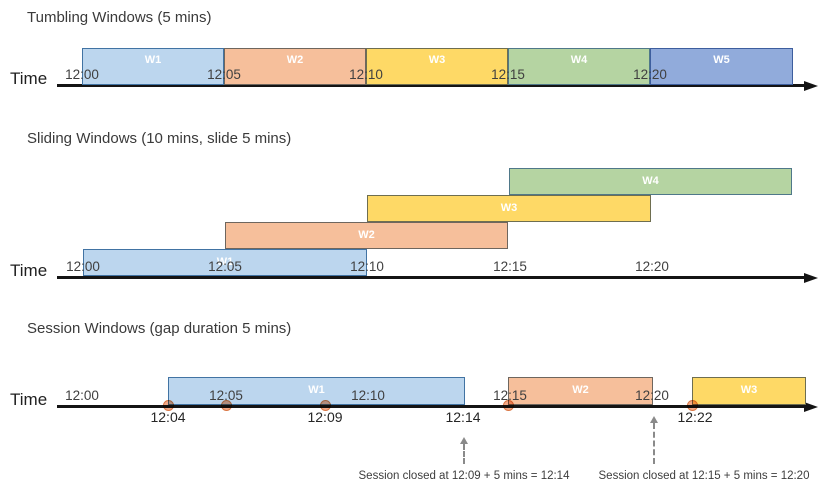  I want to click on tumbling-title: Tumbling Windows (5 mins), so click(119, 17).